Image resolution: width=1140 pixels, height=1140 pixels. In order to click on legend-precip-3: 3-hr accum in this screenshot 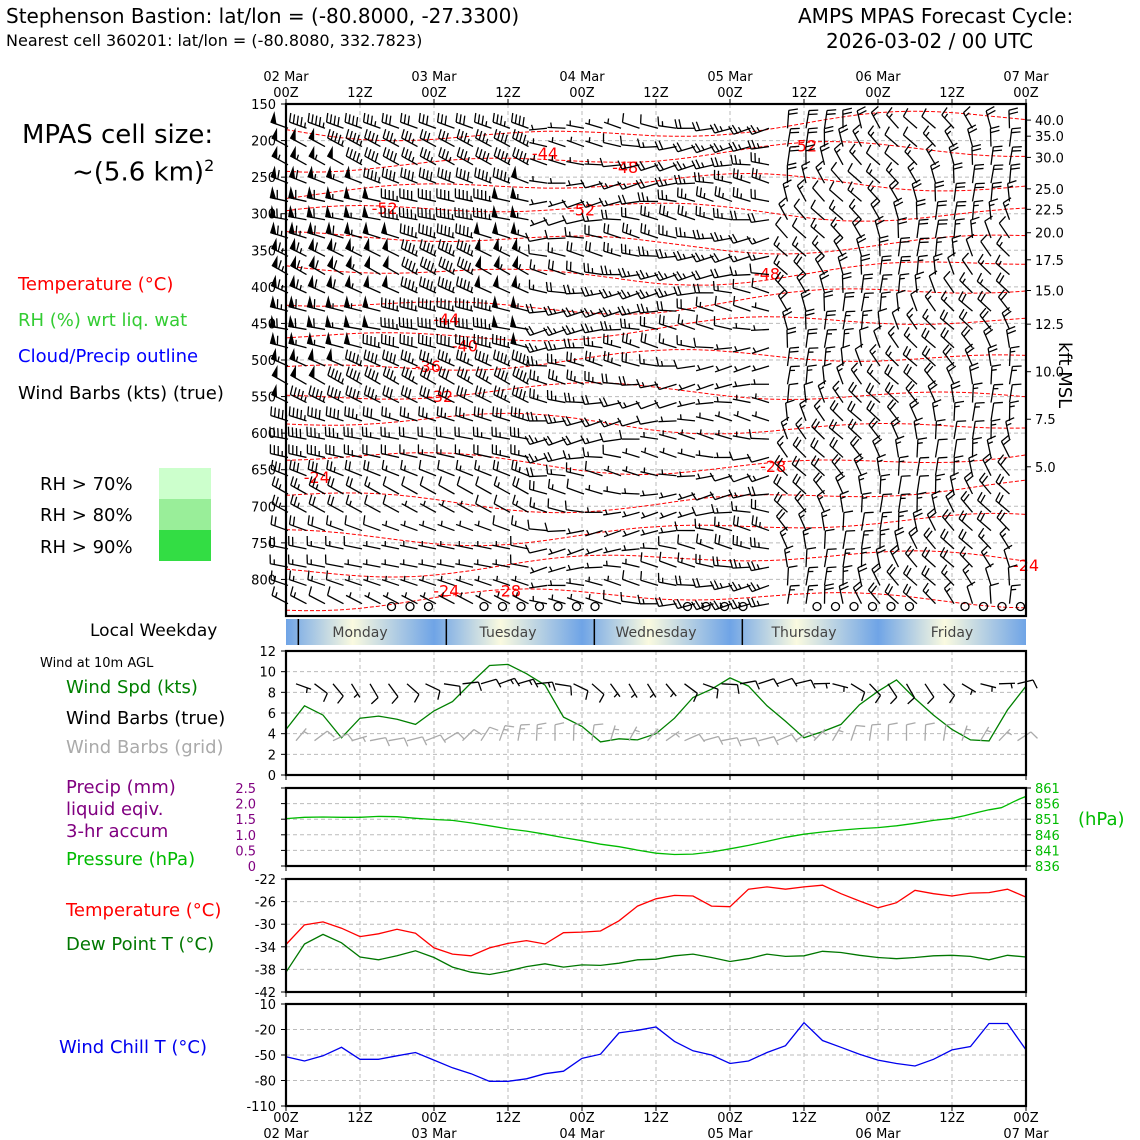, I will do `click(117, 831)`.